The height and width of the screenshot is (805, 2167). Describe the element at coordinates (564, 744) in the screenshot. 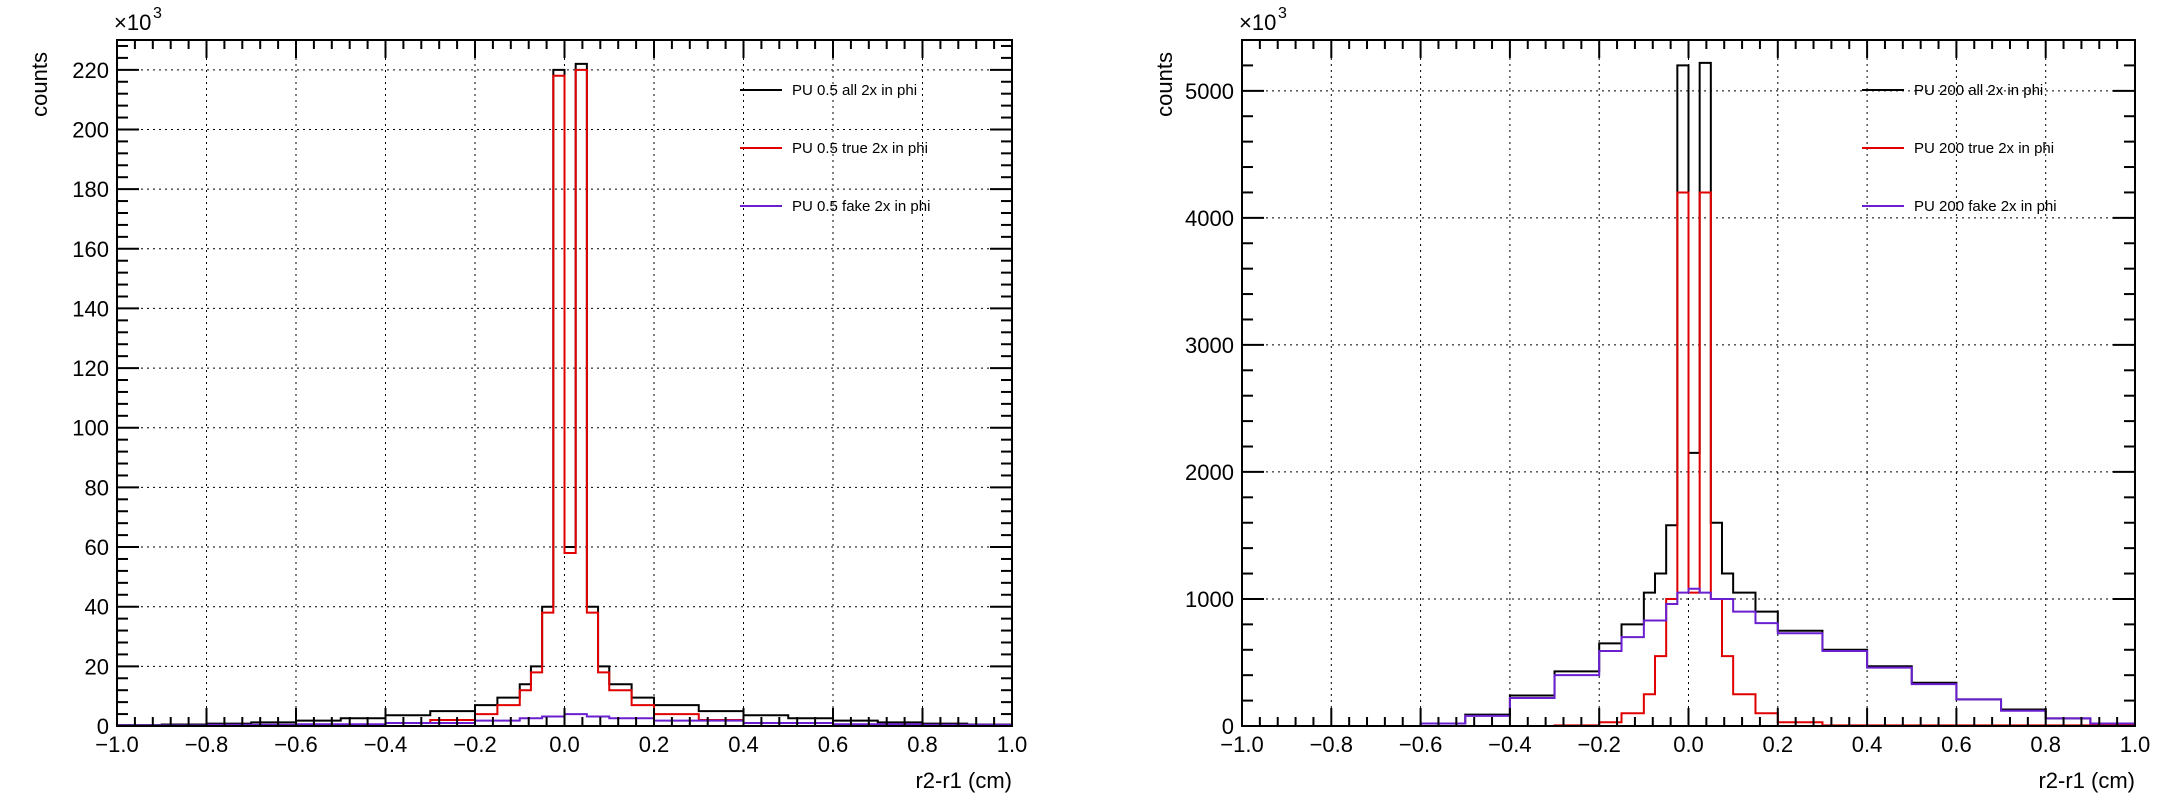

I see `chart-1-x-tick-label: 0.0` at that location.